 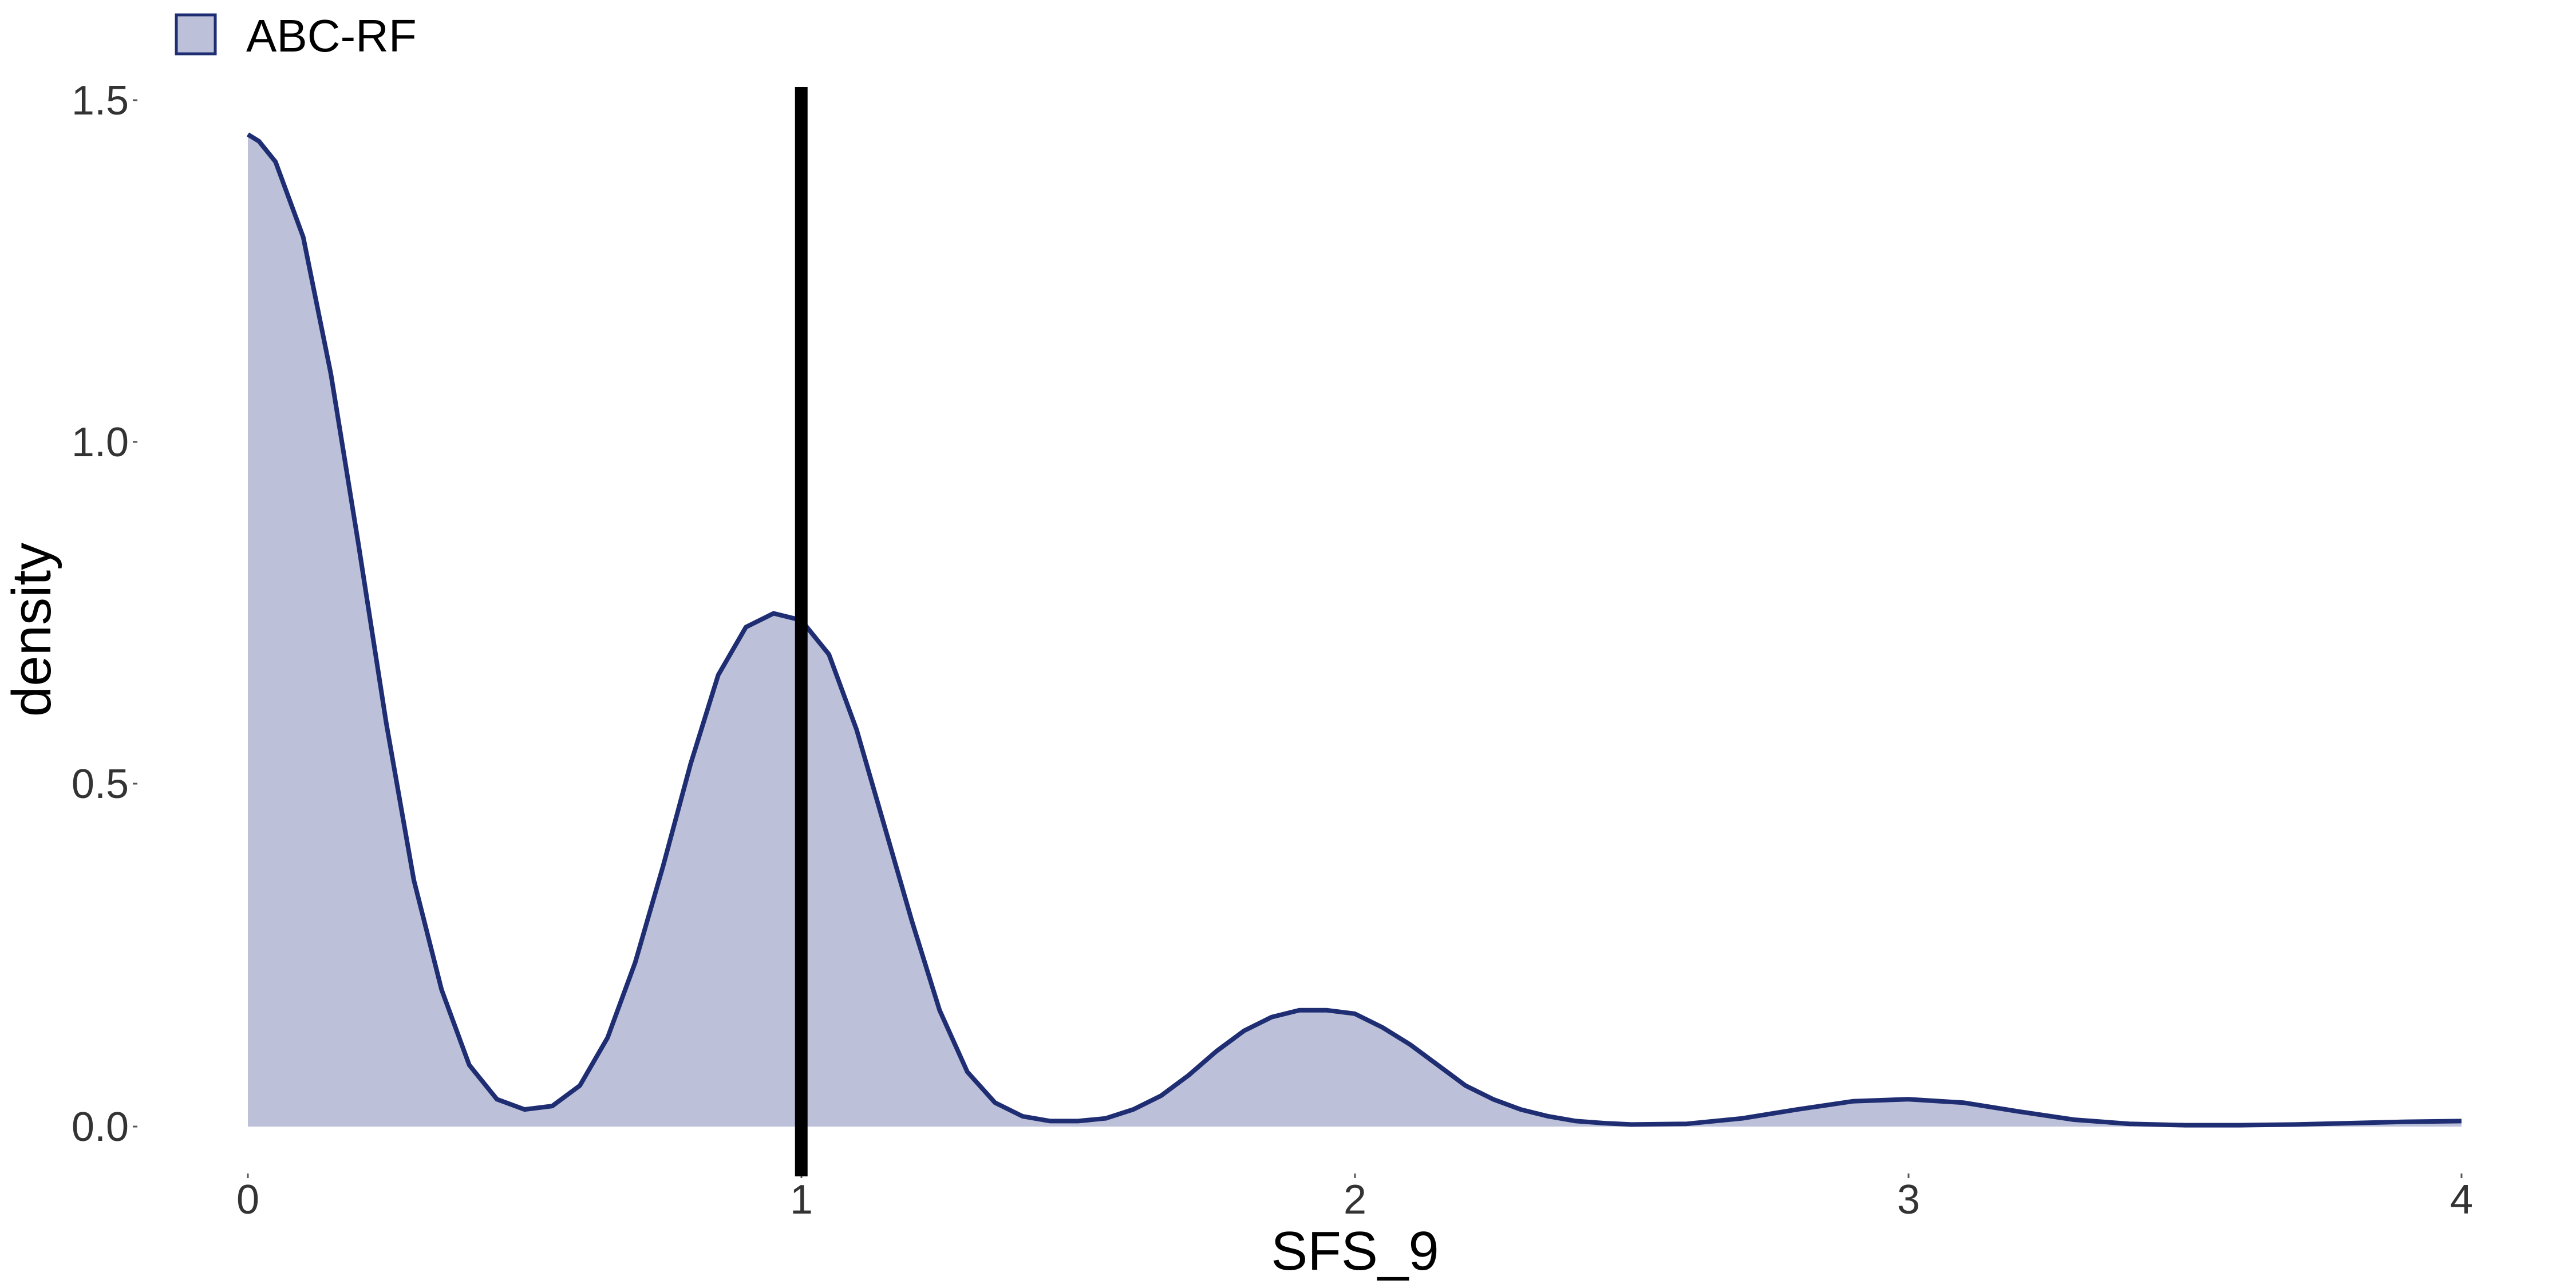 I want to click on y-axis-title: density, so click(x=31, y=630).